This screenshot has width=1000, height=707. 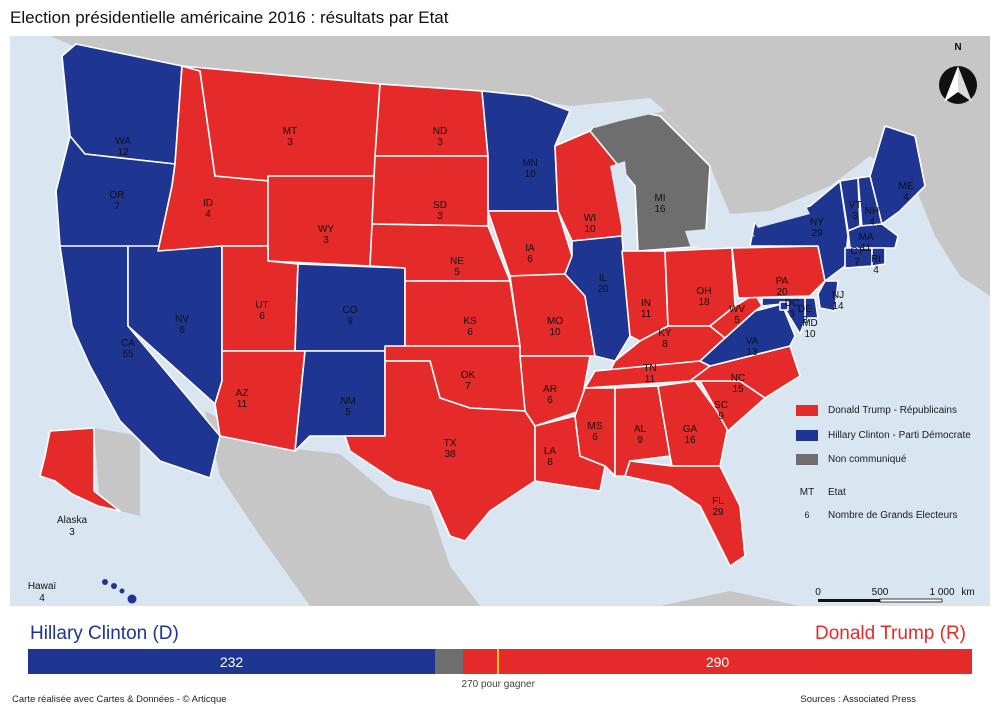 What do you see at coordinates (290, 131) in the screenshot?
I see `state-label-MT: MT` at bounding box center [290, 131].